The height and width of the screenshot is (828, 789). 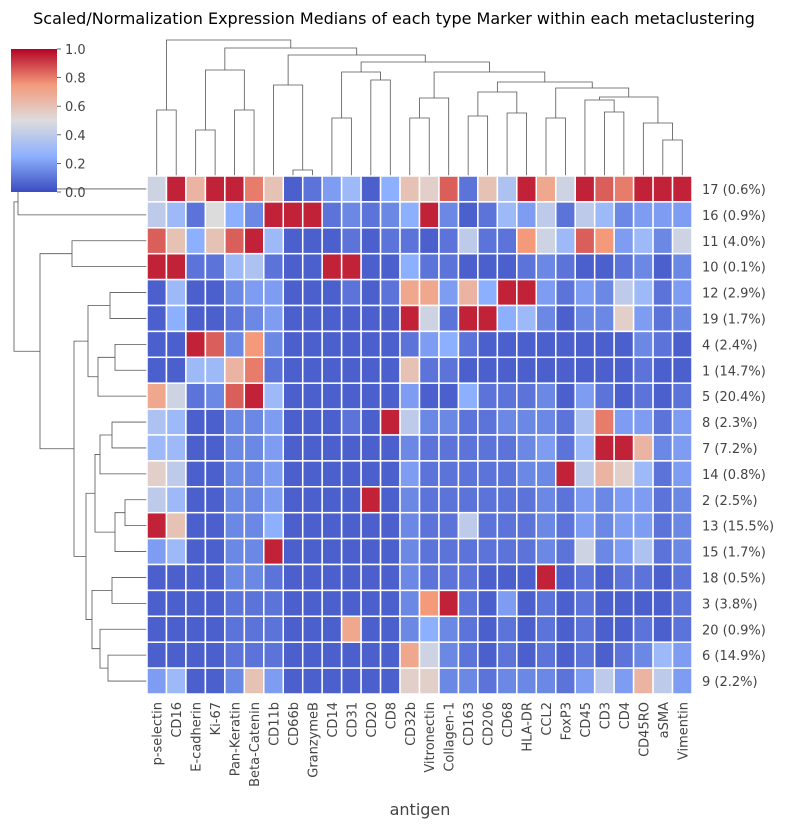 What do you see at coordinates (469, 724) in the screenshot?
I see `column-tick-label: CD163` at bounding box center [469, 724].